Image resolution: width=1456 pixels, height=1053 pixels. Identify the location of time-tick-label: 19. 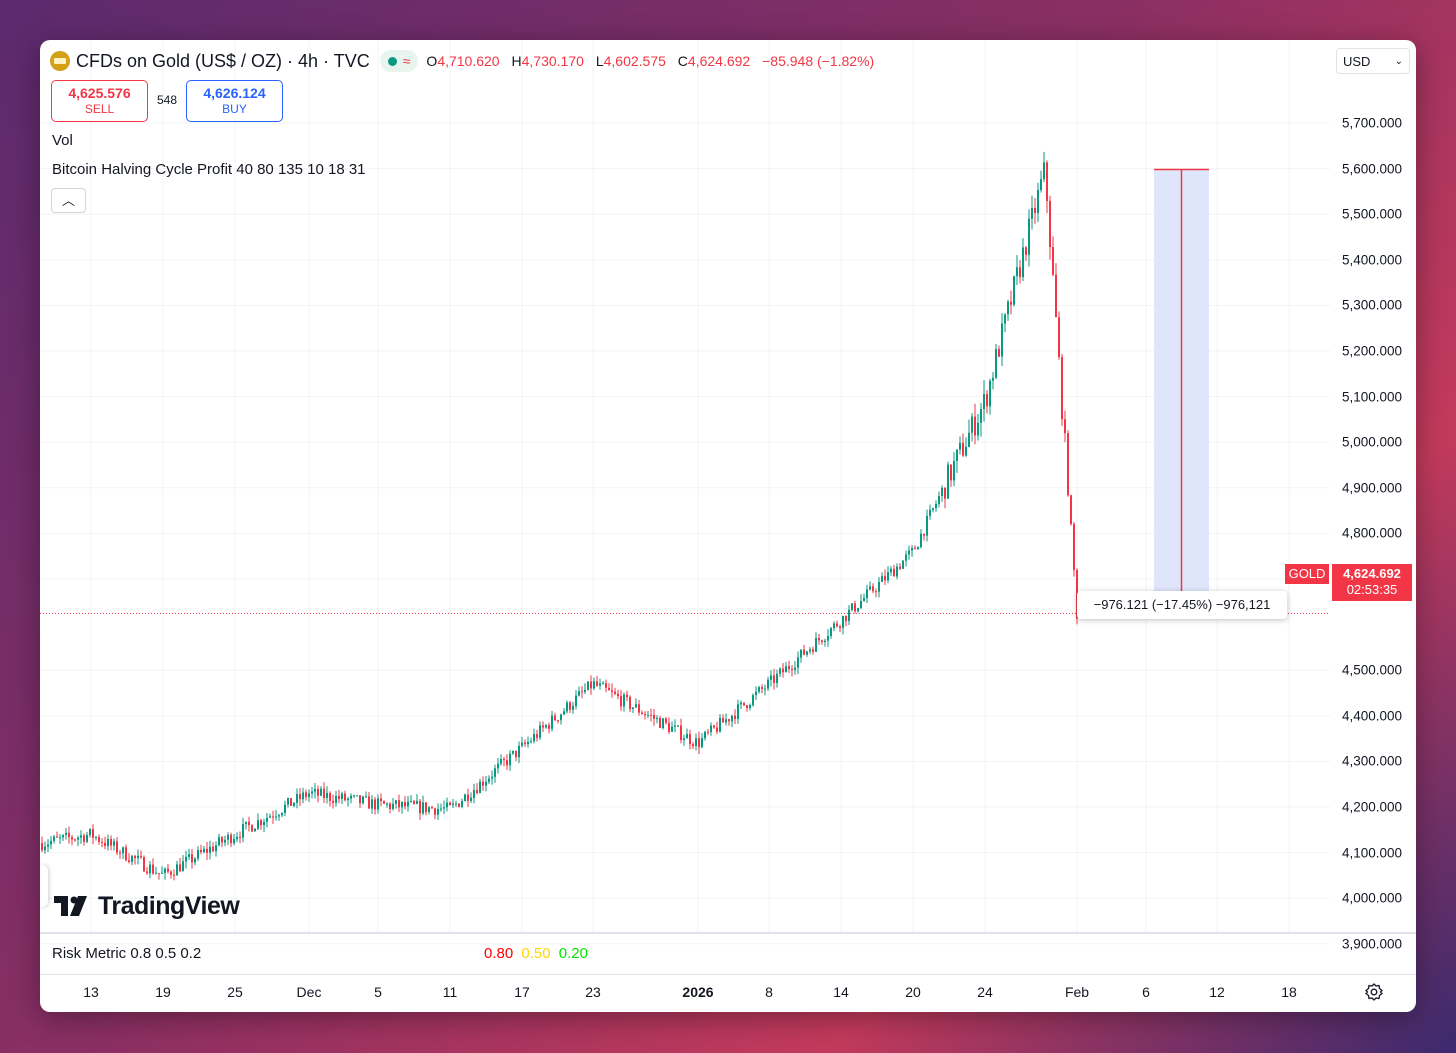
(163, 992).